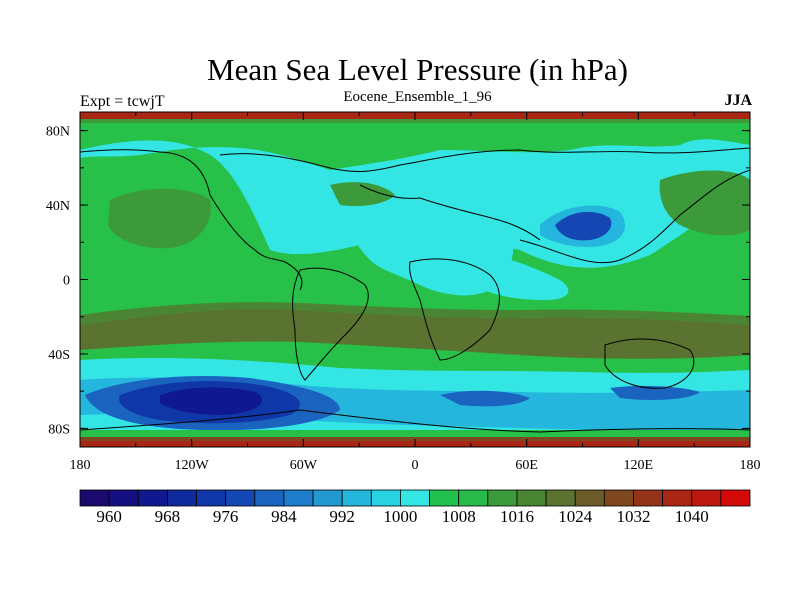 Image resolution: width=800 pixels, height=600 pixels. Describe the element at coordinates (342, 516) in the screenshot. I see `colorbar-label: 992` at that location.